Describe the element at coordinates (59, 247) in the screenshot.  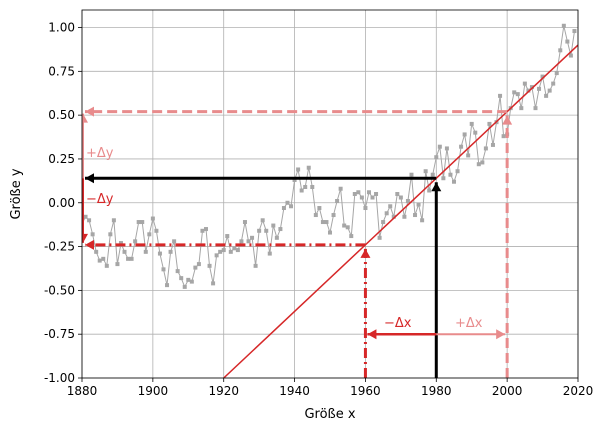
I see `y-tick-label: -0.25` at that location.